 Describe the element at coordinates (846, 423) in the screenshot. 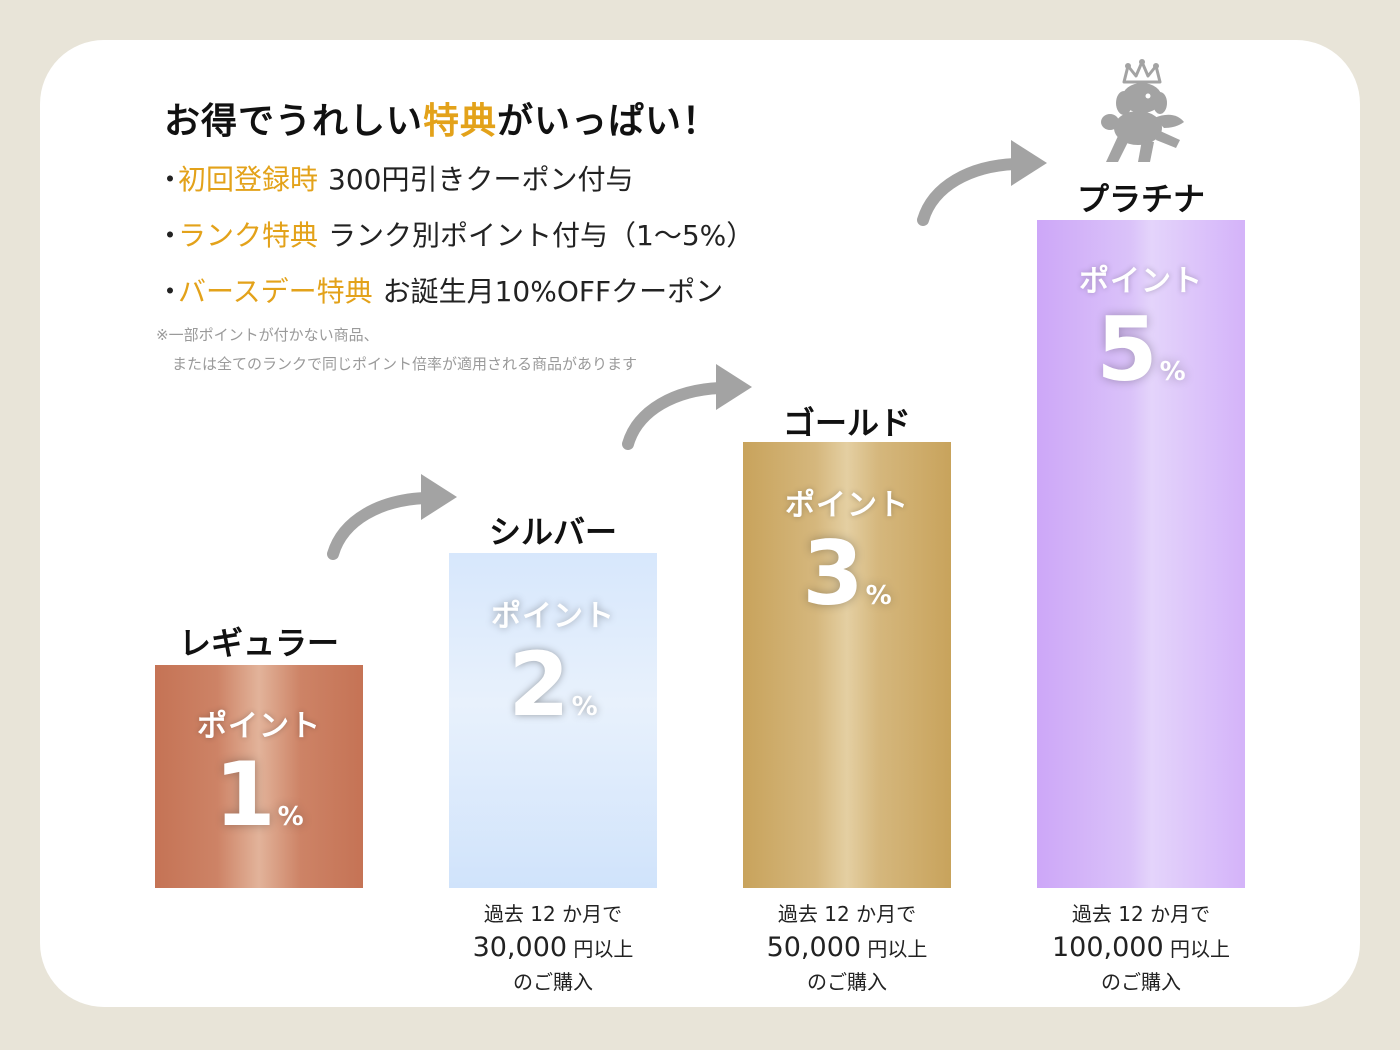

I see `rank-name-gold: ゴールド` at that location.